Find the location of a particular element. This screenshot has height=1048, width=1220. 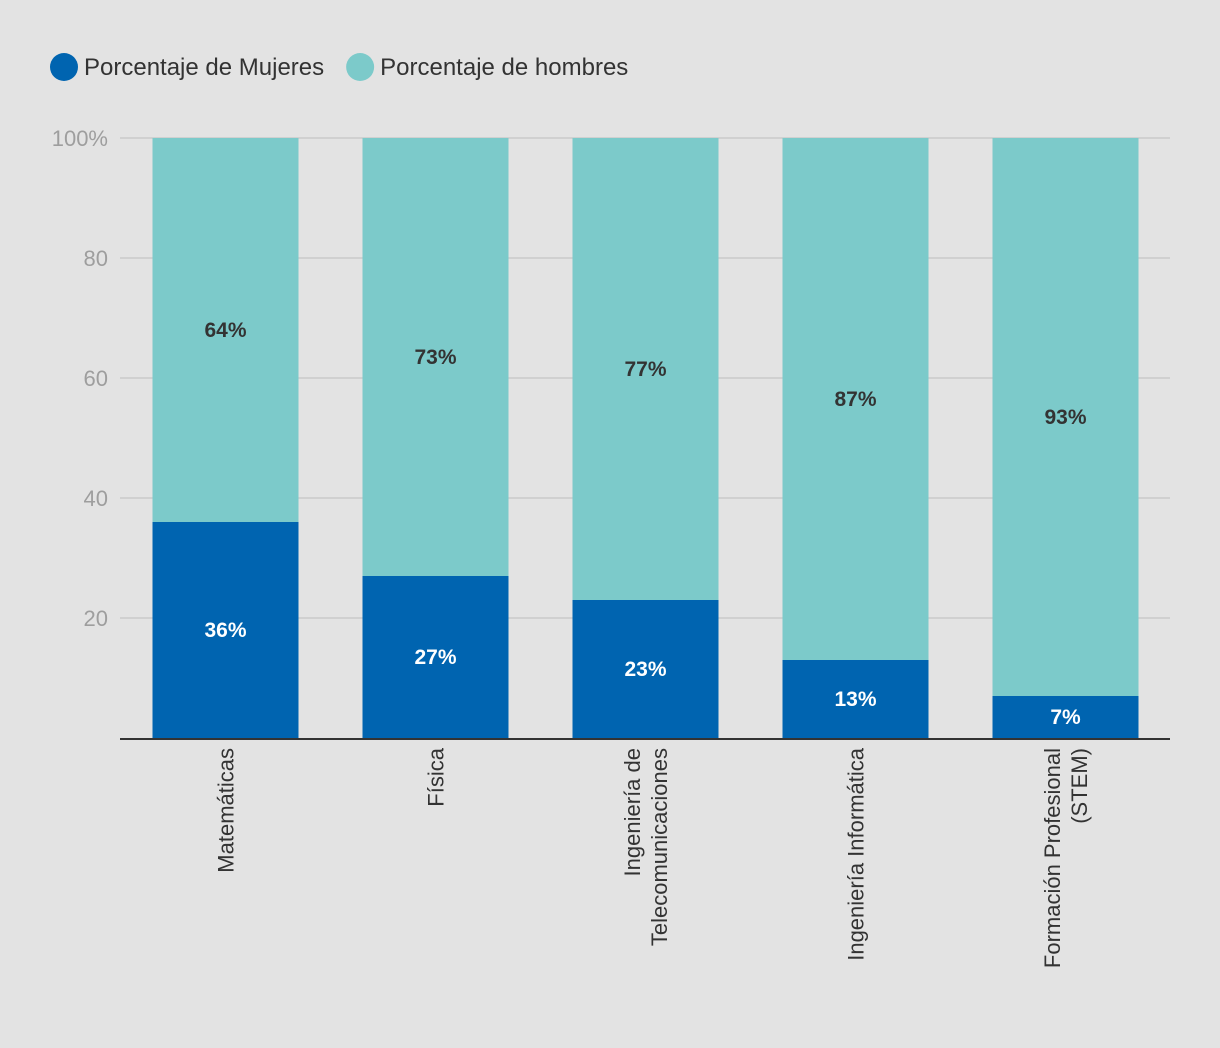

y-tick-label: 80 is located at coordinates (96, 258).